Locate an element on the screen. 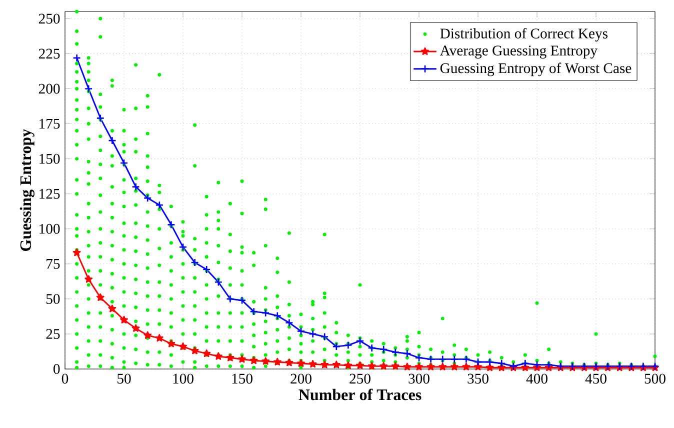 The image size is (674, 428). y-axis-title: Guessing Entropy is located at coordinates (27, 190).